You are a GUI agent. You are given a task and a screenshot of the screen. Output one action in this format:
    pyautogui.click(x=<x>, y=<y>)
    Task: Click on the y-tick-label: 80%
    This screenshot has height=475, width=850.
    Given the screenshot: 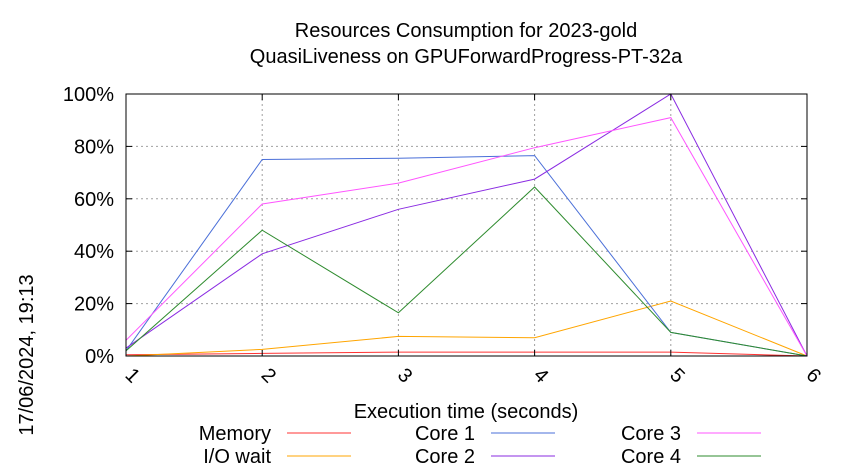 What is the action you would take?
    pyautogui.click(x=94, y=147)
    